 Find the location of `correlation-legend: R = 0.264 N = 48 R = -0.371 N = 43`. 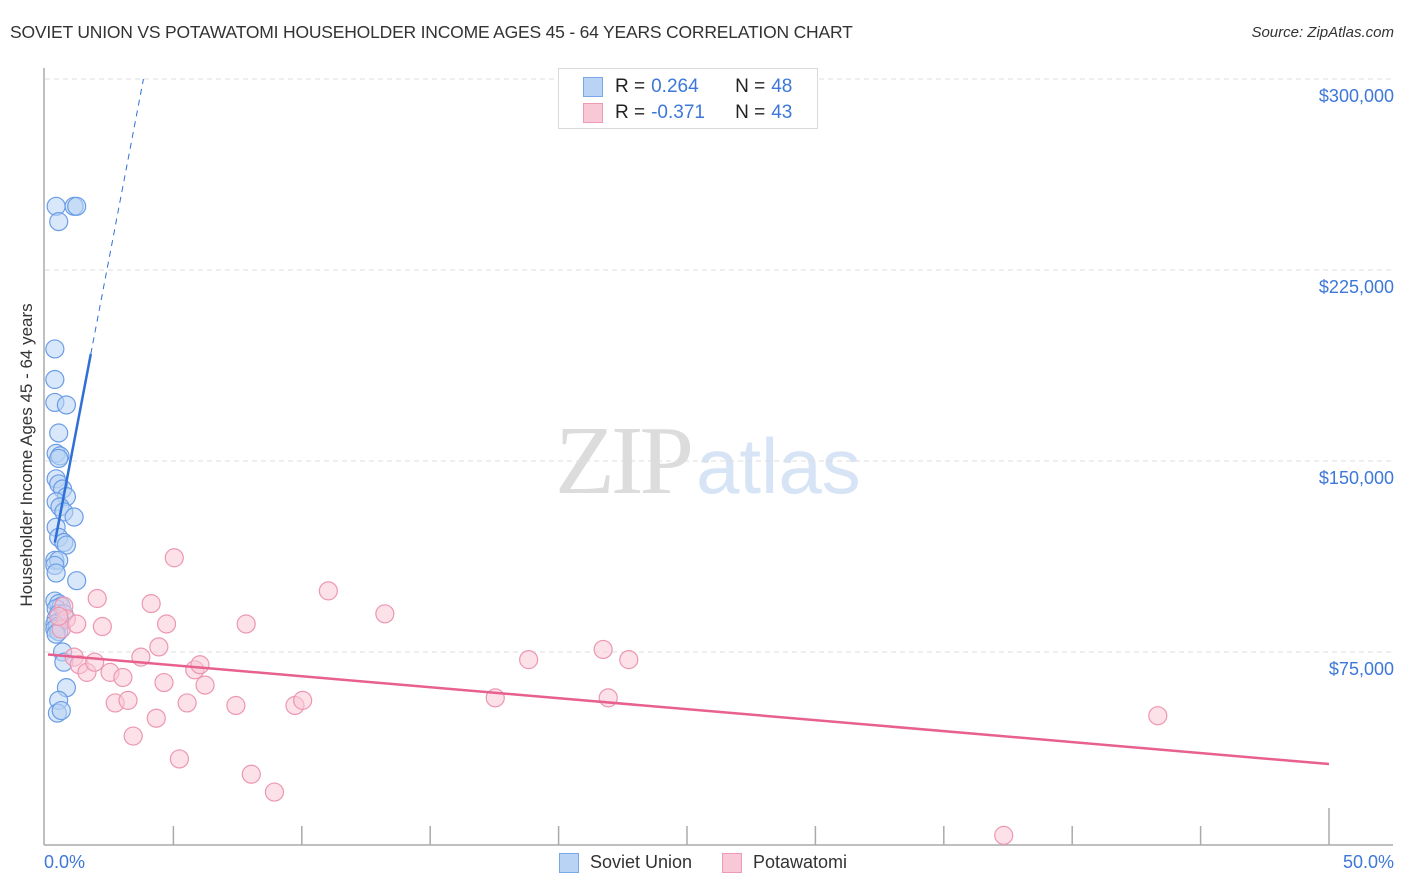

correlation-legend: R = 0.264 N = 48 R = -0.371 N = 43 is located at coordinates (688, 98).